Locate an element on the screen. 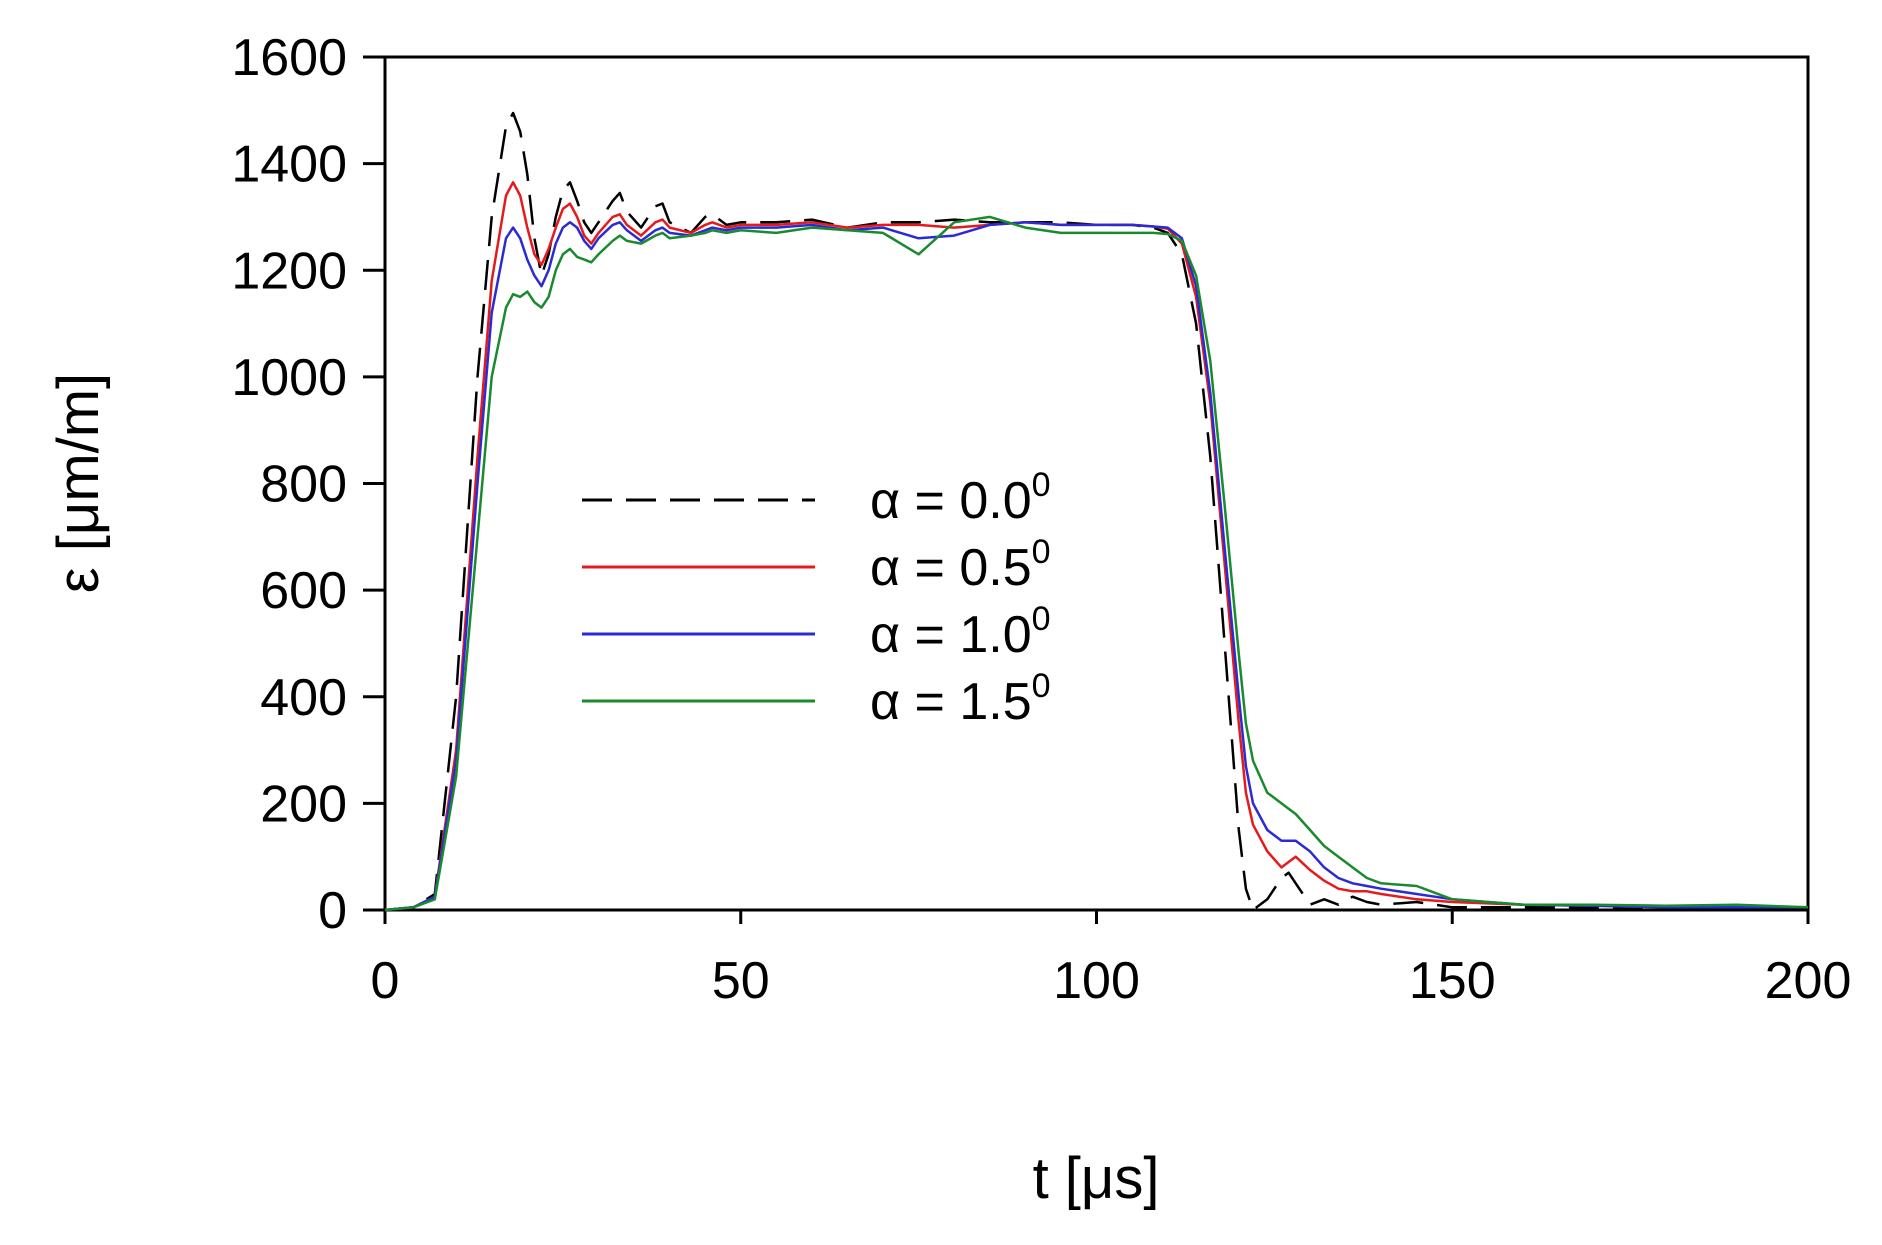 The image size is (1882, 1245). legend-label-0: α = 0.00 is located at coordinates (960, 498).